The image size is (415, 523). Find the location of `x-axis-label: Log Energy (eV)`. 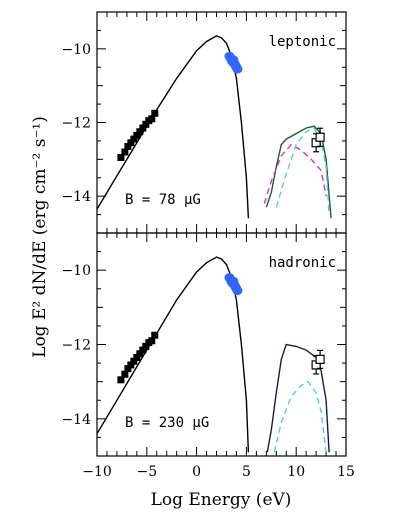

x-axis-label: Log Energy (eV) is located at coordinates (221, 500).